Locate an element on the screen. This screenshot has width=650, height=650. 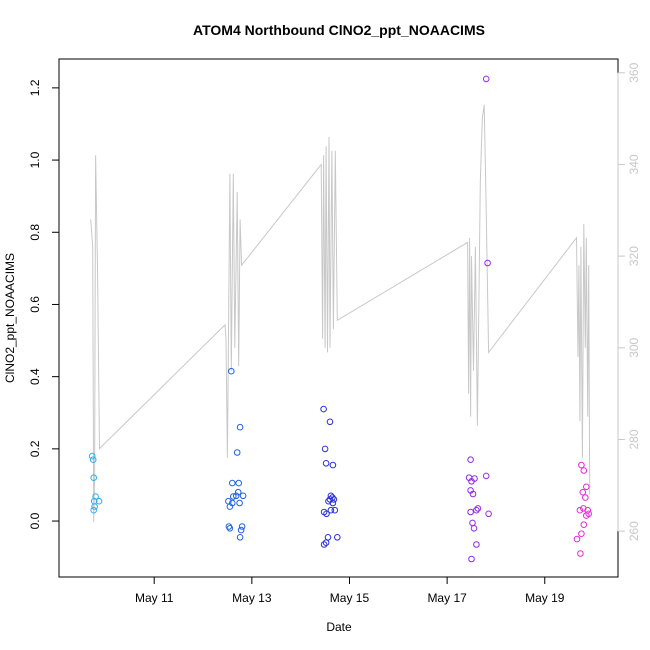
y2-tick-label: 340 is located at coordinates (634, 164).